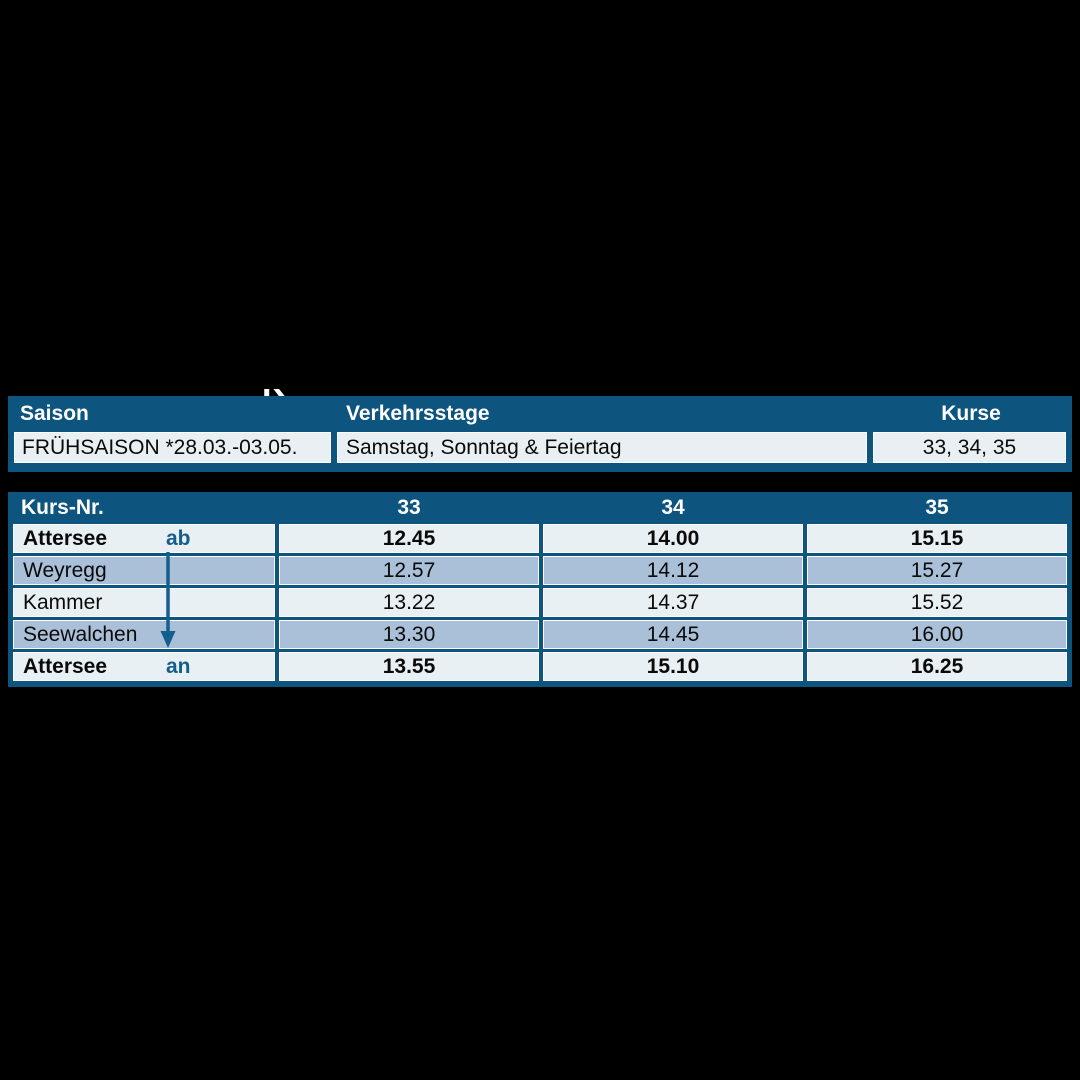 This screenshot has height=1080, width=1080. I want to click on clipped-title-letter: K, so click(274, 393).